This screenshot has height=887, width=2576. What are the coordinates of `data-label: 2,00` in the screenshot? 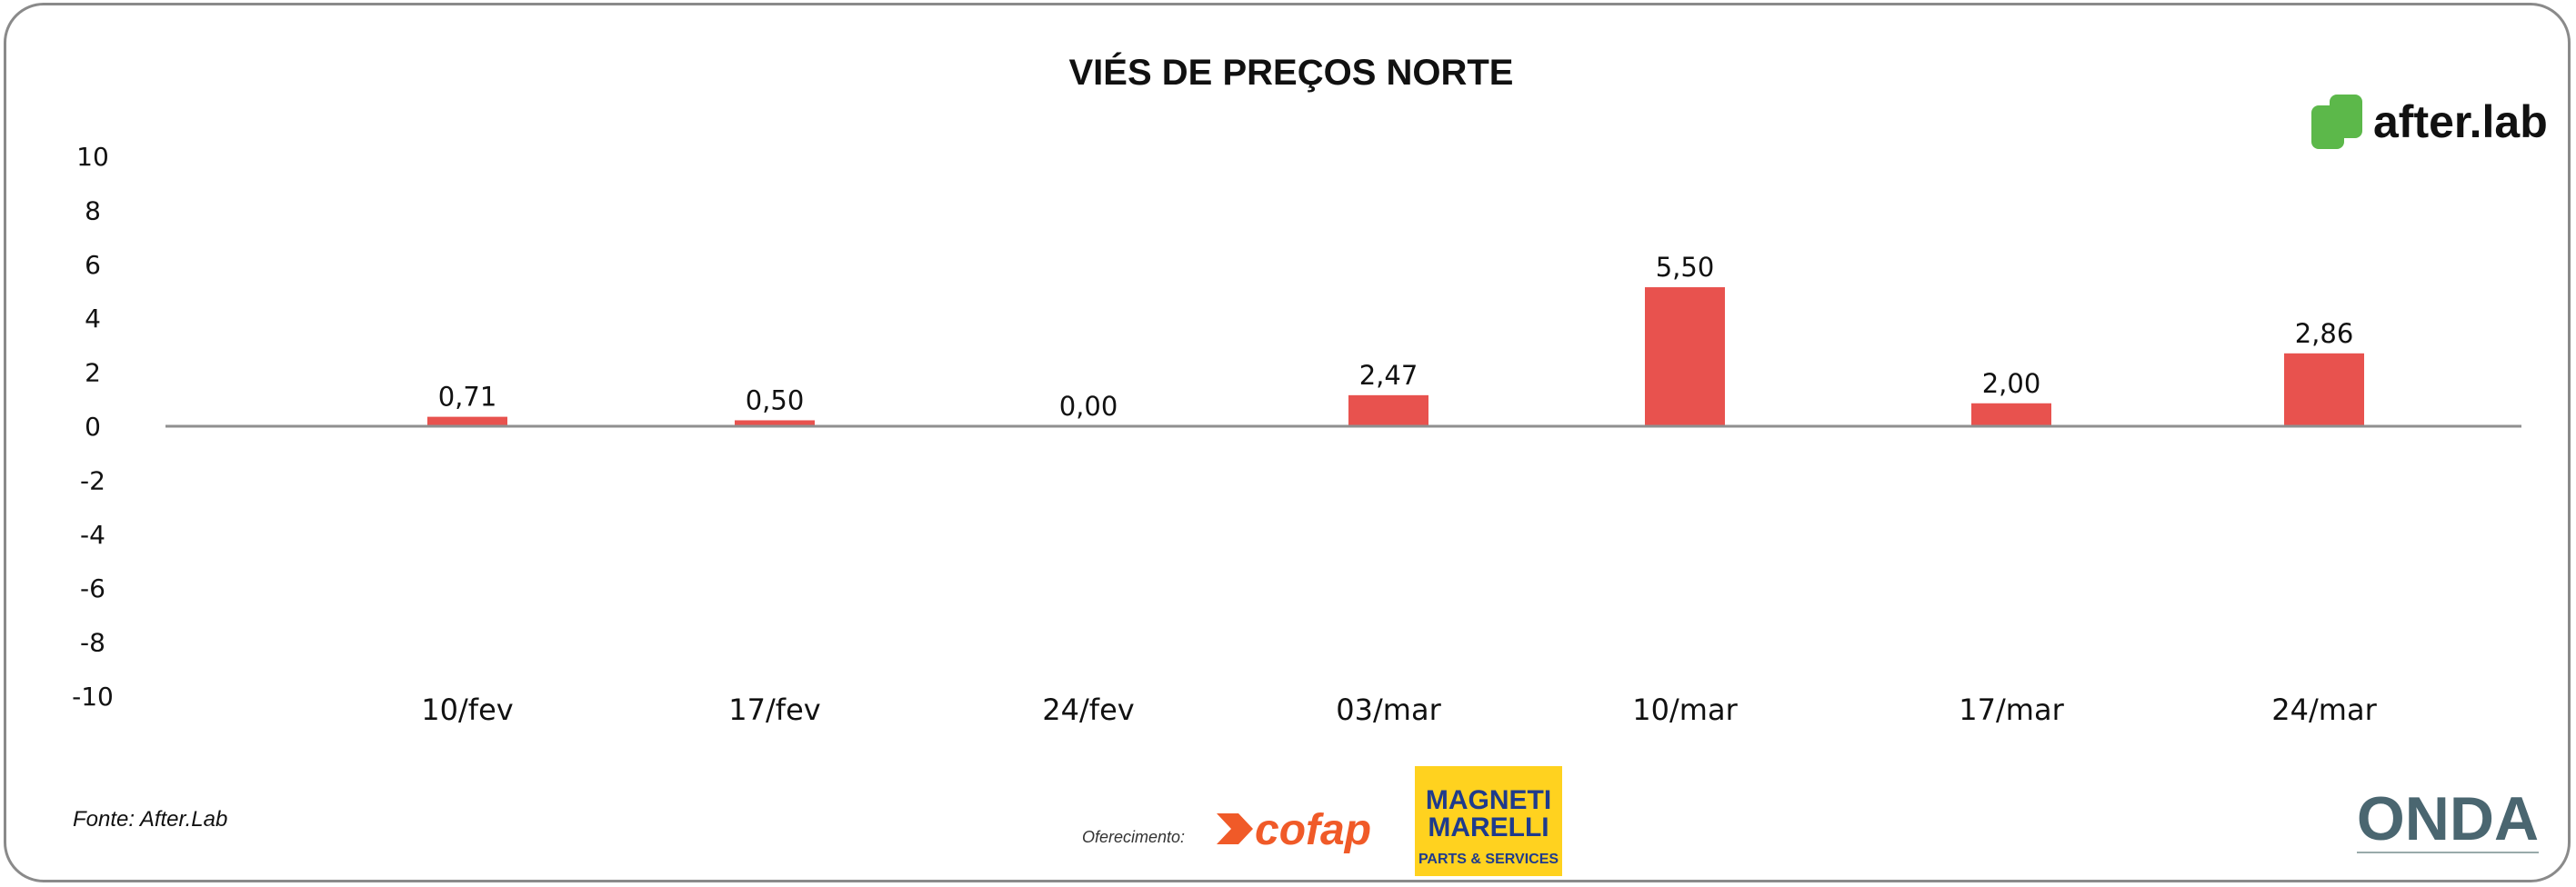 It's located at (2012, 383).